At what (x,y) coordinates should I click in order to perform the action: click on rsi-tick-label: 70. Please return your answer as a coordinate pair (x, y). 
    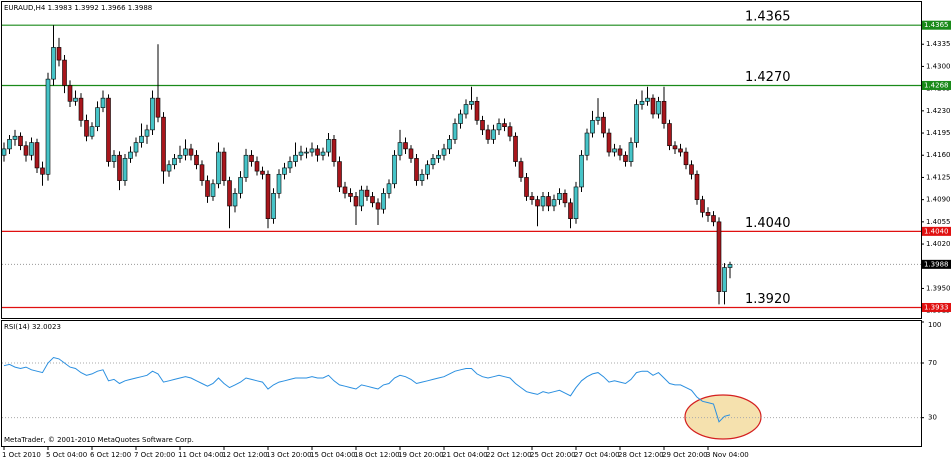
    Looking at the image, I should click on (932, 363).